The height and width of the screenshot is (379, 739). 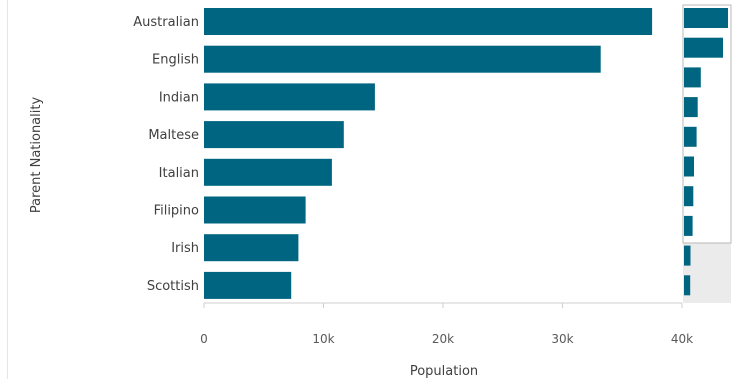 What do you see at coordinates (289, 97) in the screenshot?
I see `bar-indian` at bounding box center [289, 97].